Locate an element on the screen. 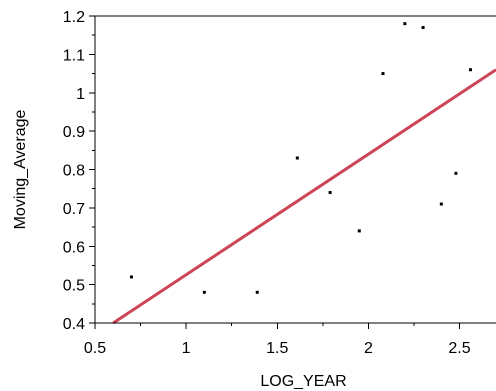 The height and width of the screenshot is (391, 496). y-tick-label: 0.5 is located at coordinates (74, 286).